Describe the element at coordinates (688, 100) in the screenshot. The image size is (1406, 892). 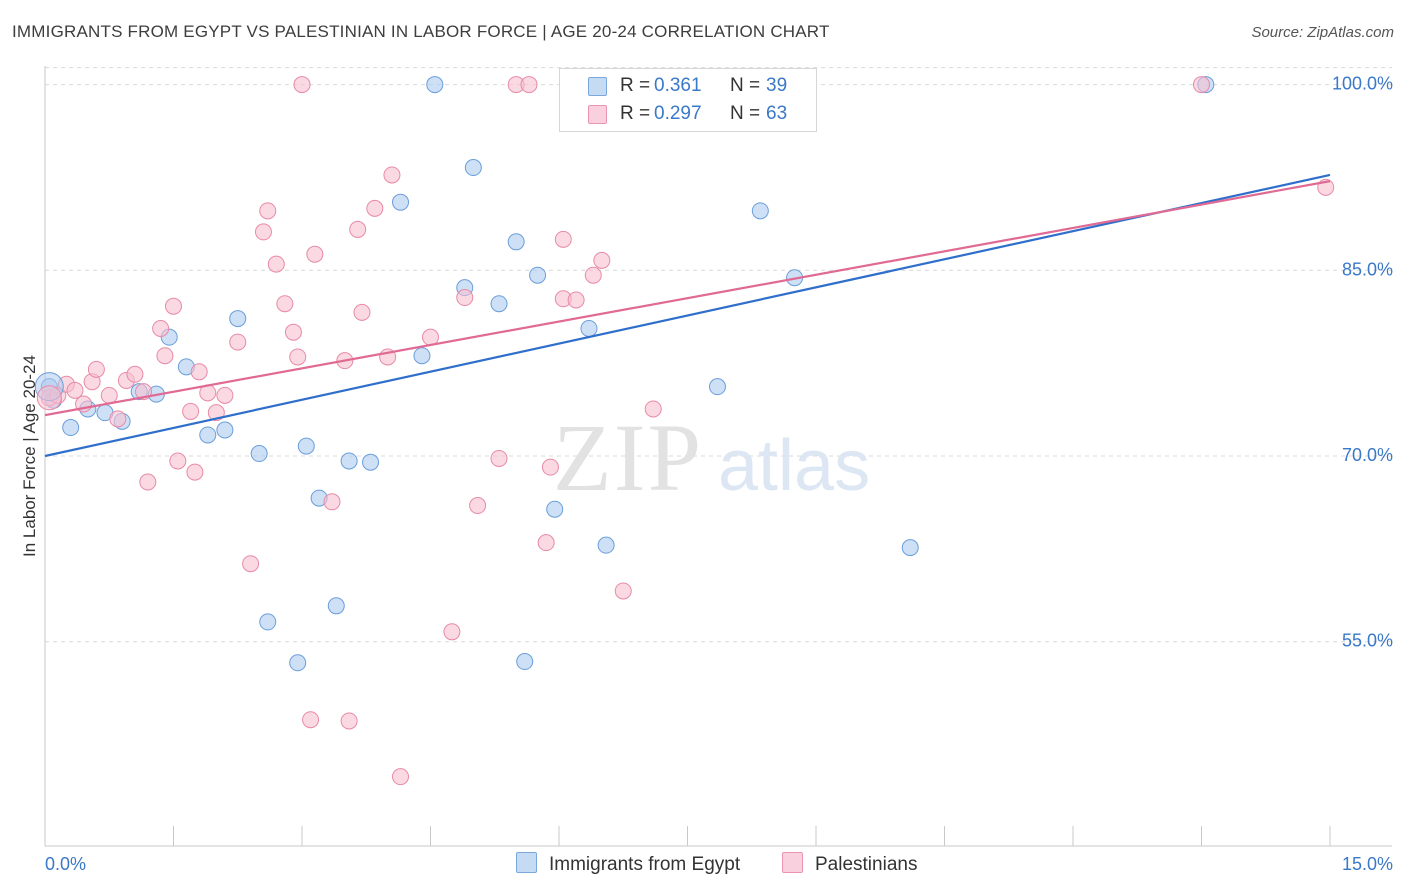
I see `correlation-legend: R = 0.361 N = 39 R = 0.297 N = 63` at that location.